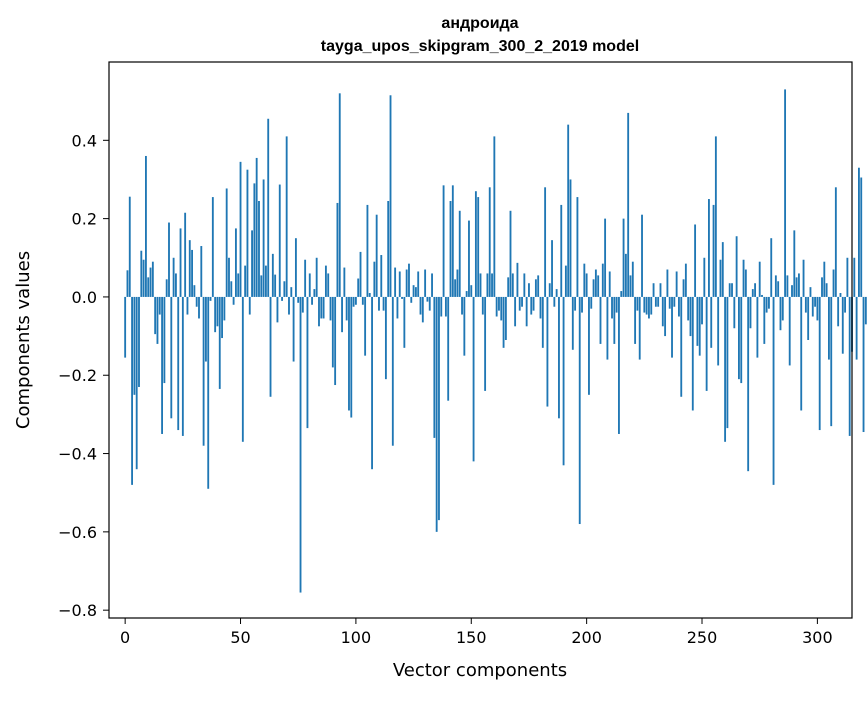 Image resolution: width=867 pixels, height=701 pixels. I want to click on x-axis-label: Vector components, so click(480, 670).